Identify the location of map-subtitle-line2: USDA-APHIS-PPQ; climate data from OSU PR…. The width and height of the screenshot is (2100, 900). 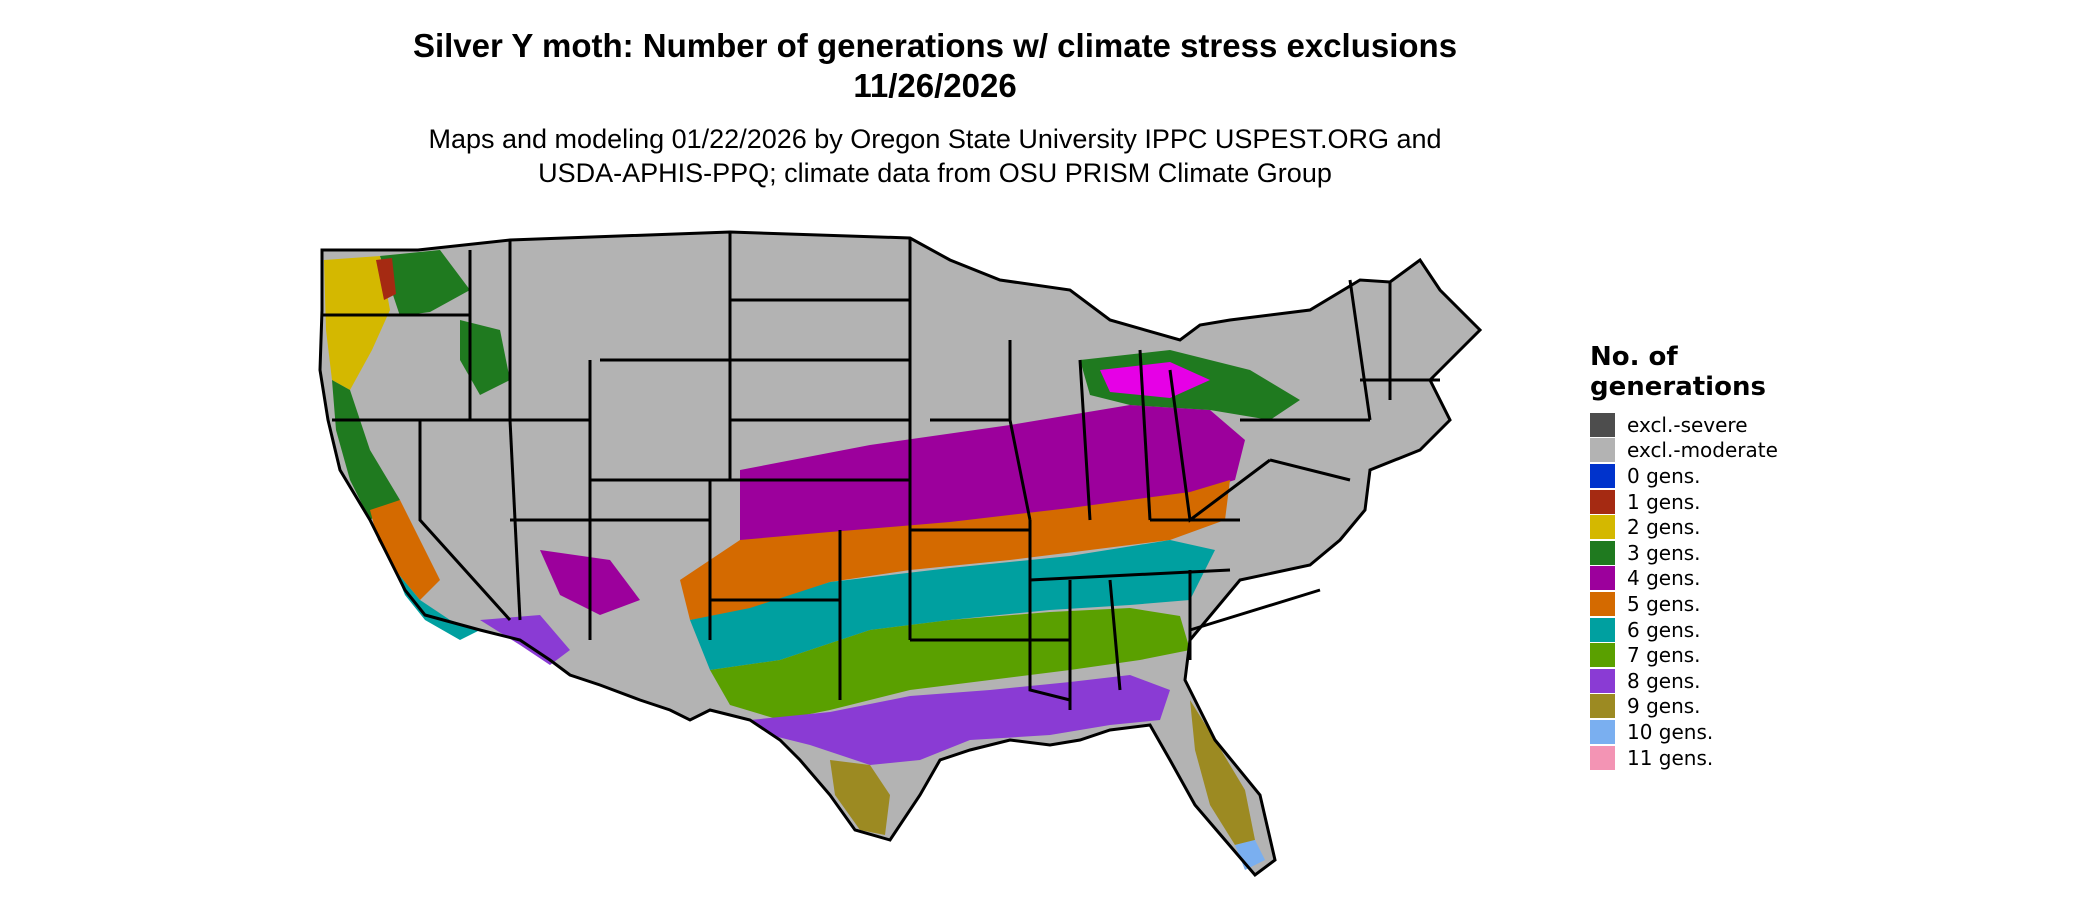
(935, 173).